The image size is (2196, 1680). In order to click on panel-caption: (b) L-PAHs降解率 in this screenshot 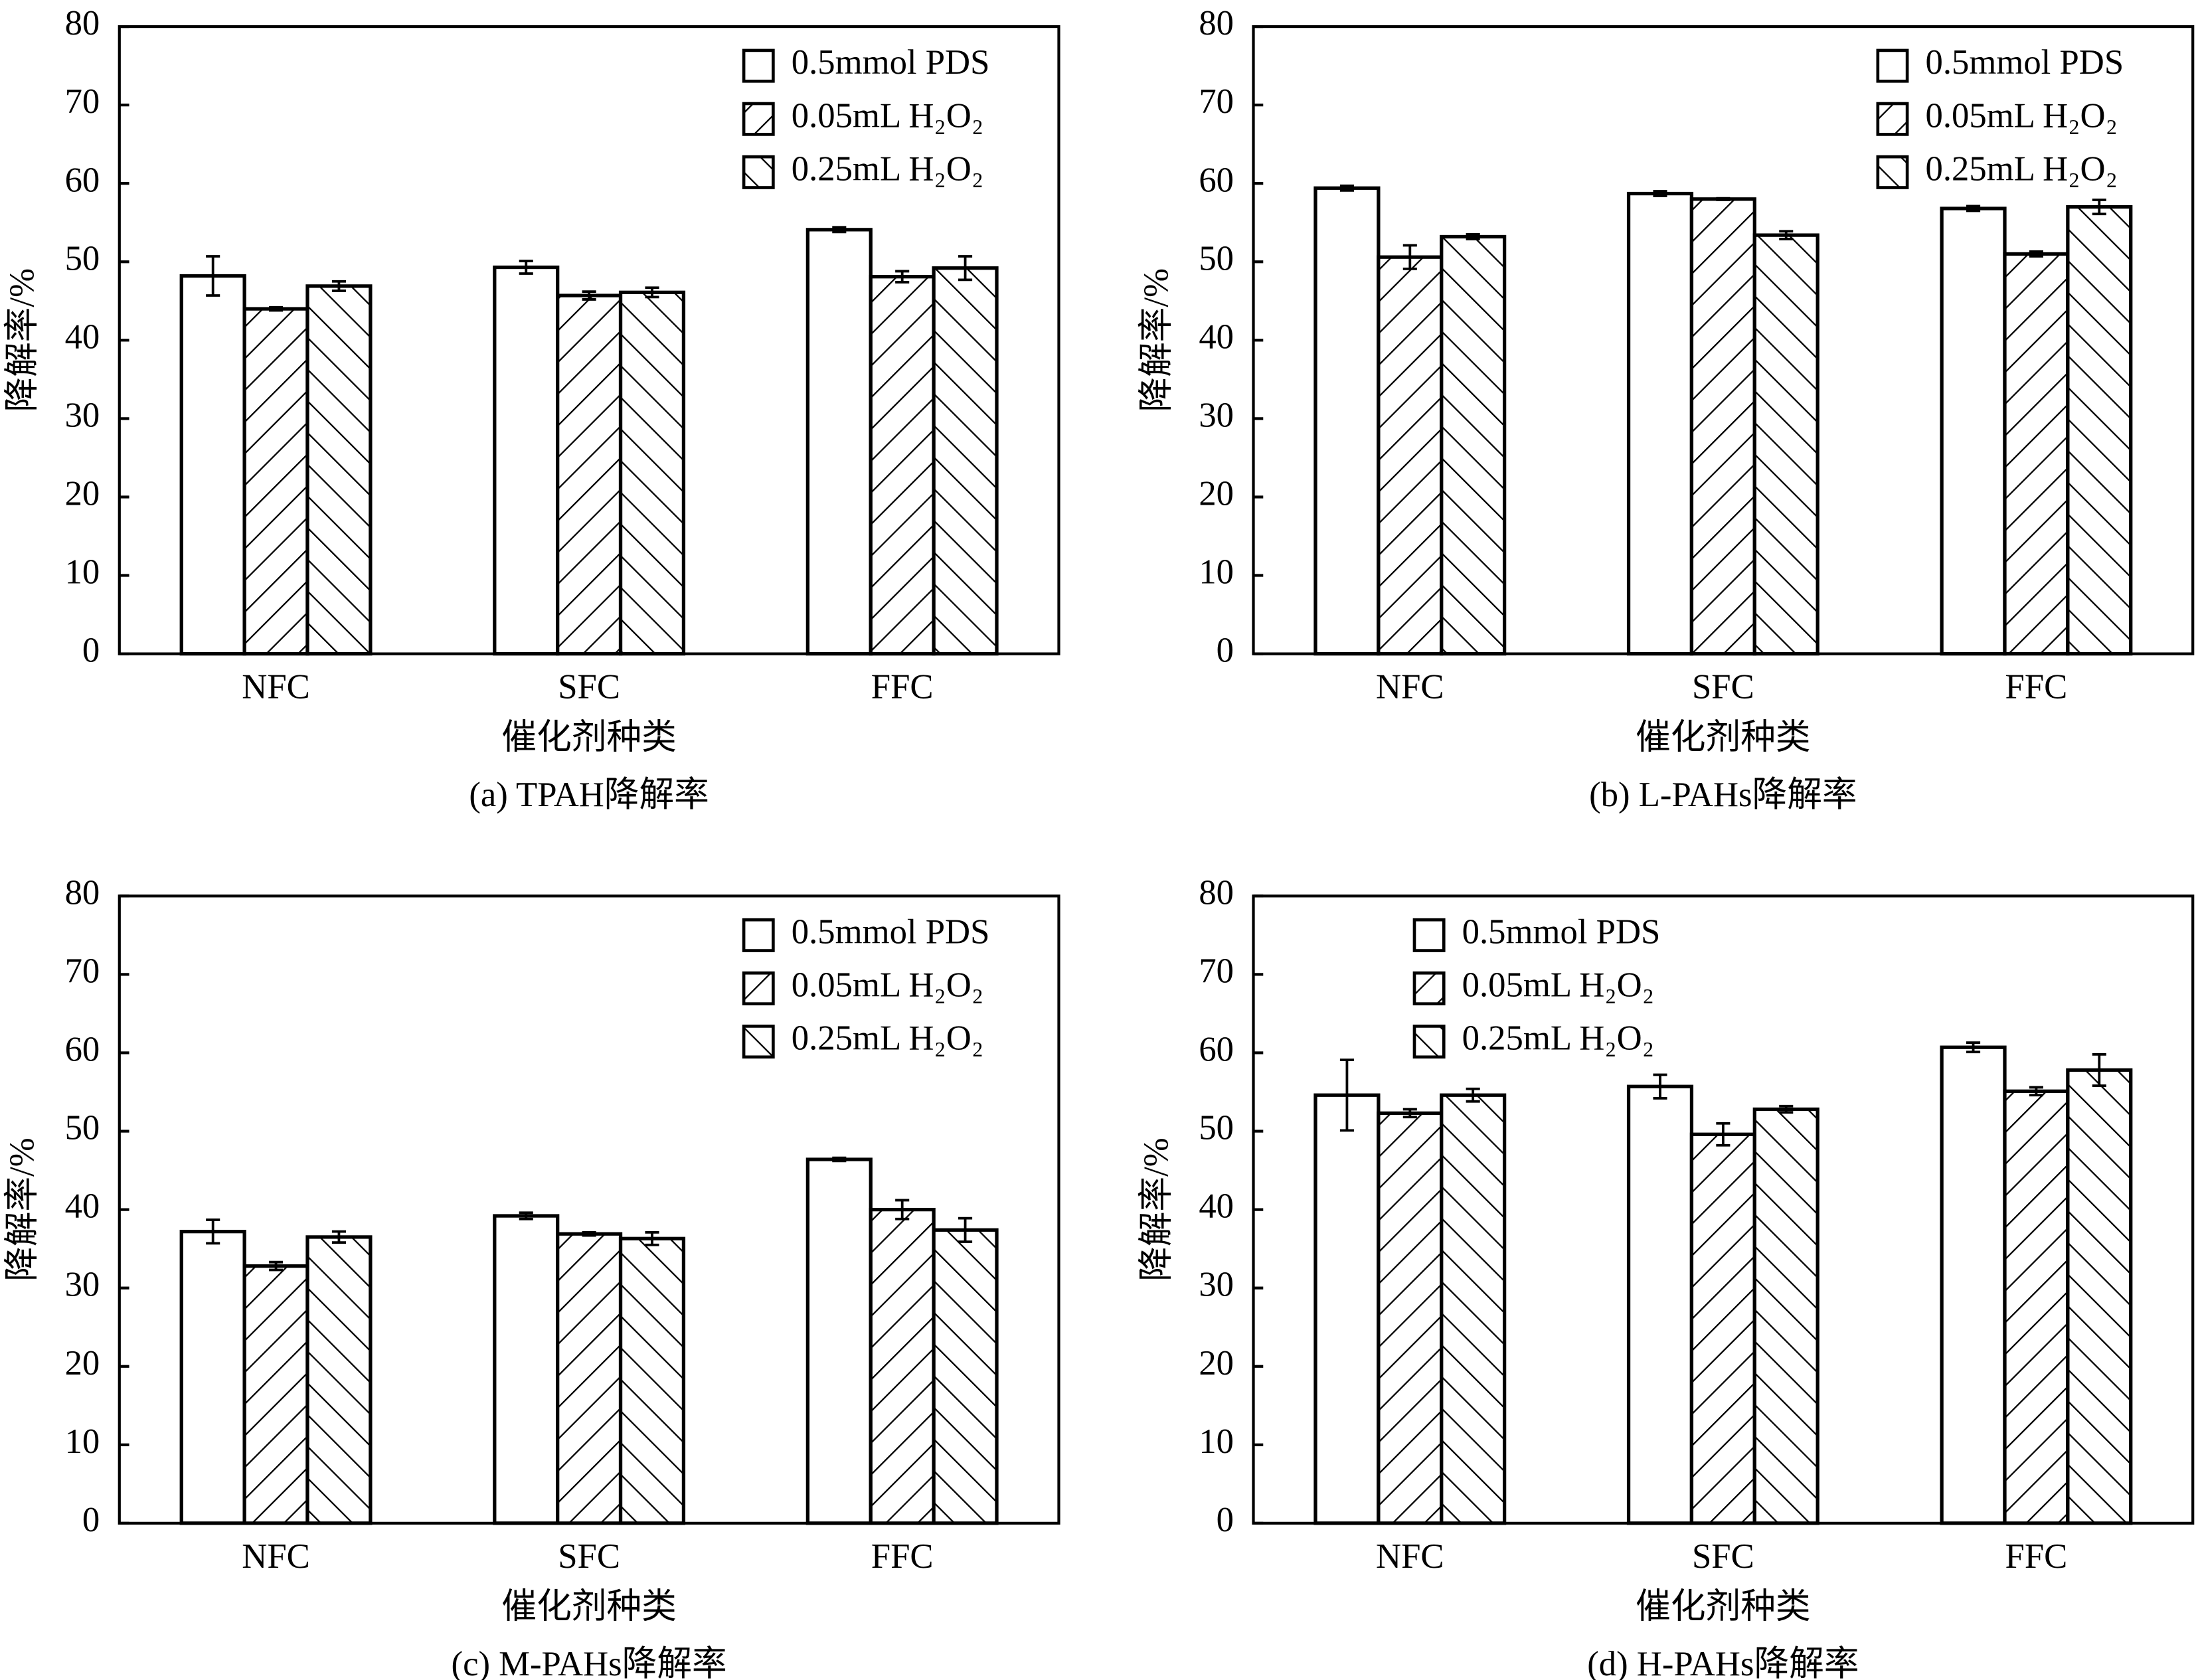, I will do `click(1723, 795)`.